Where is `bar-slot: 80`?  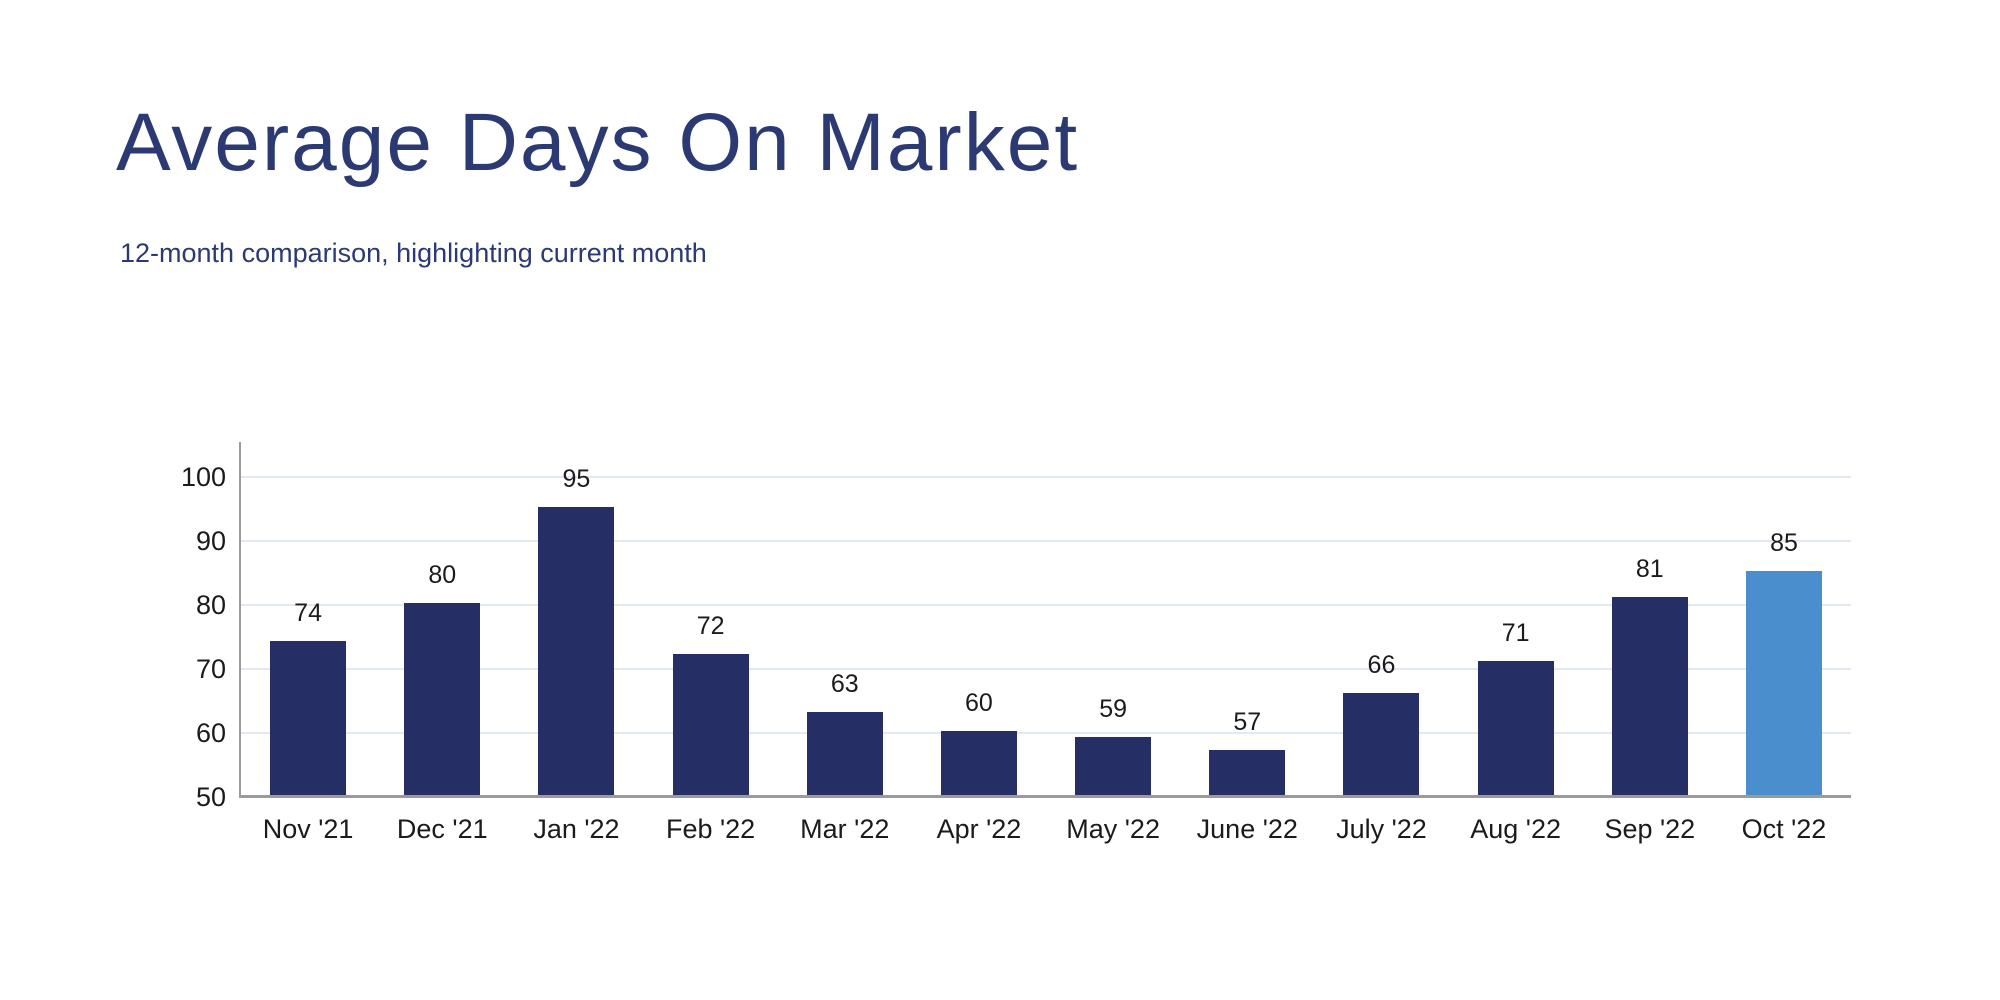
bar-slot: 80 is located at coordinates (442, 618).